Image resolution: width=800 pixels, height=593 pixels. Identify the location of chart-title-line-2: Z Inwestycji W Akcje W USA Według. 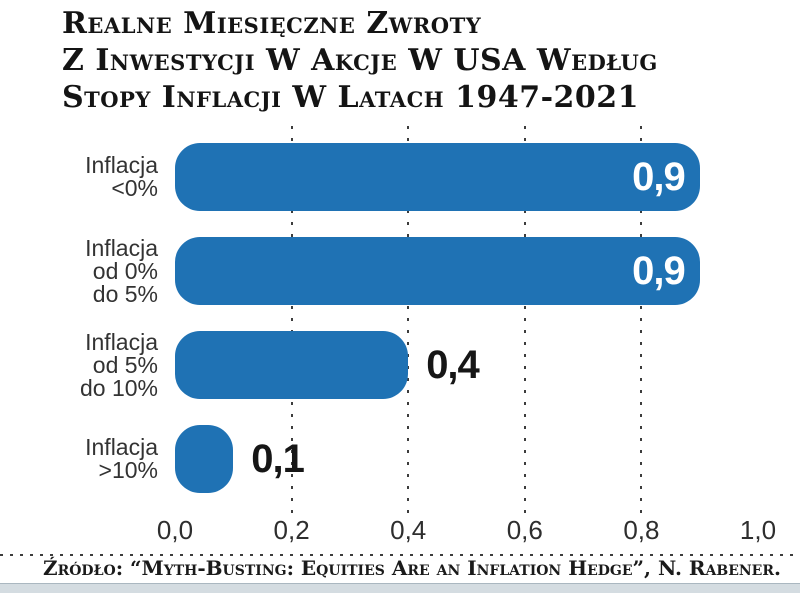
(360, 60).